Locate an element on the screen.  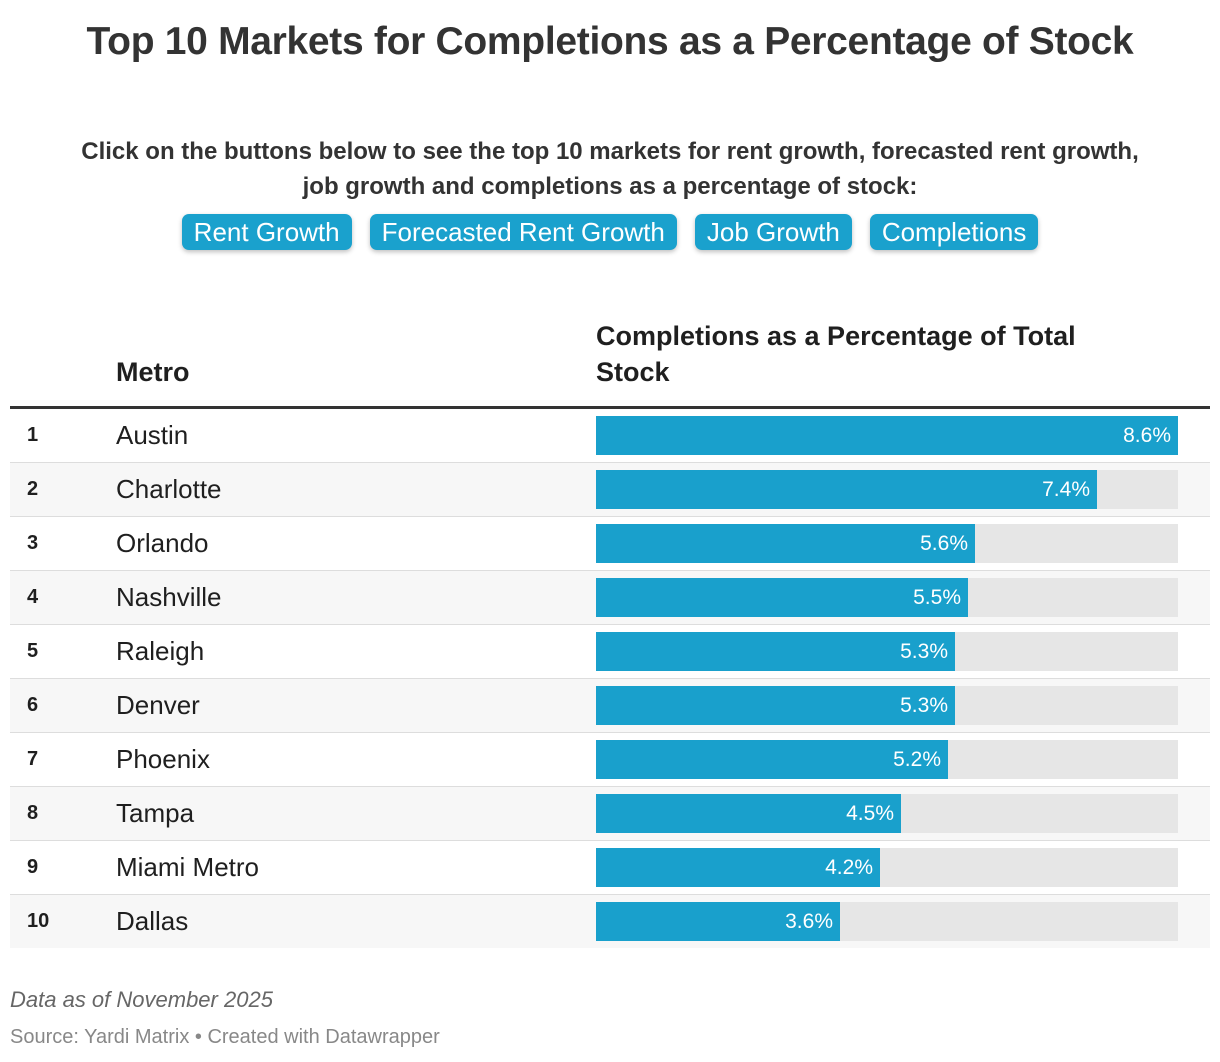
header-divider is located at coordinates (610, 407).